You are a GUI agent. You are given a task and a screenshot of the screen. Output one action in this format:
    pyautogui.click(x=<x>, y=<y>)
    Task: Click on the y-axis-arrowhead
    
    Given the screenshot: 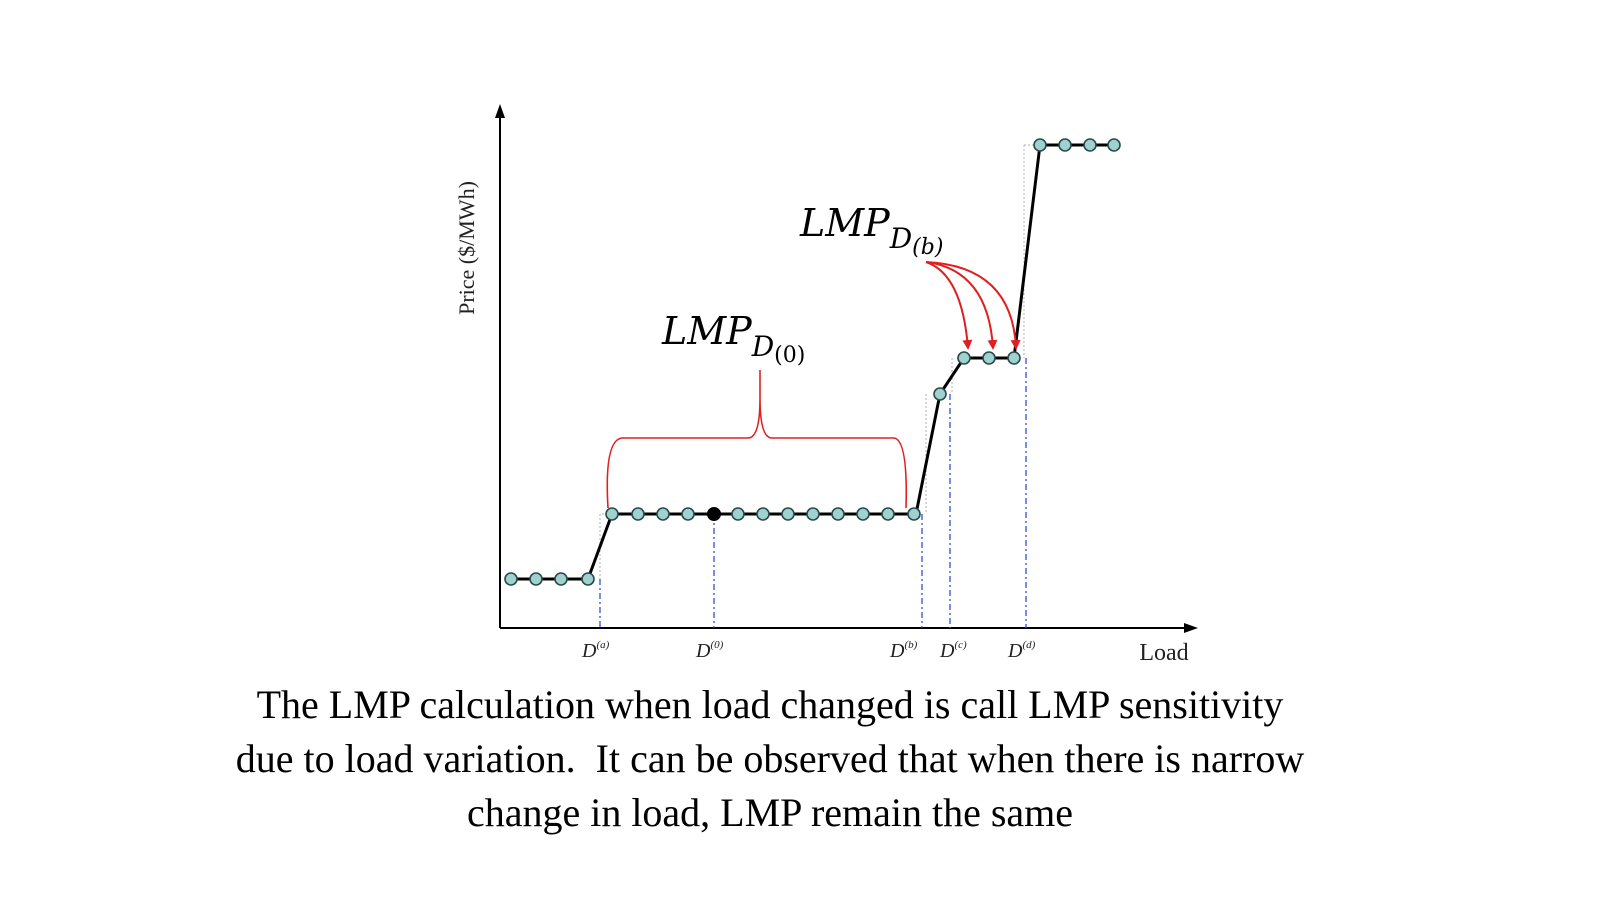 What is the action you would take?
    pyautogui.click(x=500, y=111)
    